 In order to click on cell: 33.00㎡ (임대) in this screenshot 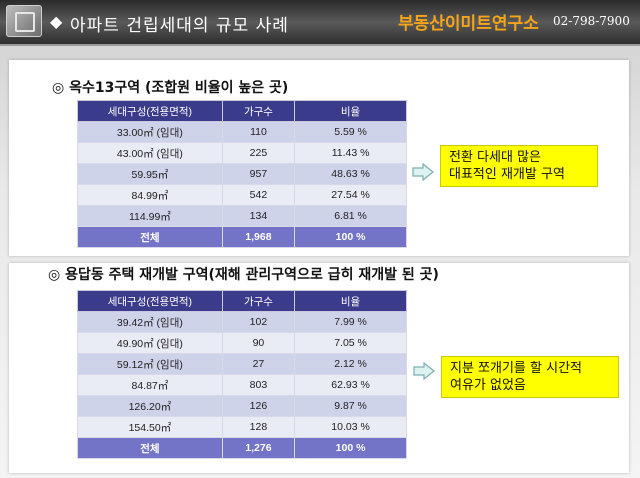, I will do `click(150, 132)`.